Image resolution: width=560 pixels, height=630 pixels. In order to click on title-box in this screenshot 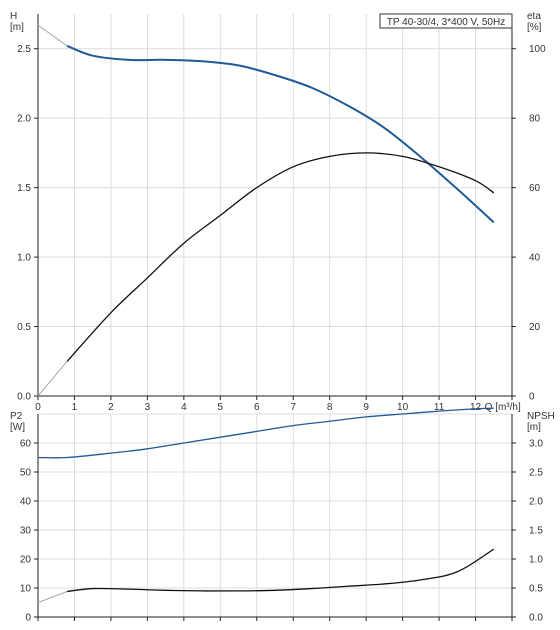, I will do `click(446, 21)`.